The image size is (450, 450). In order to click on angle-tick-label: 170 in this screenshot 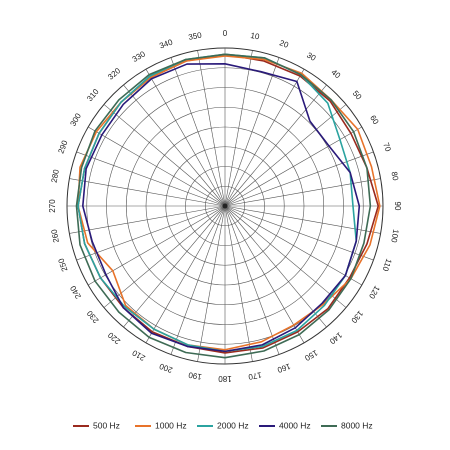, I will do `click(254, 375)`.